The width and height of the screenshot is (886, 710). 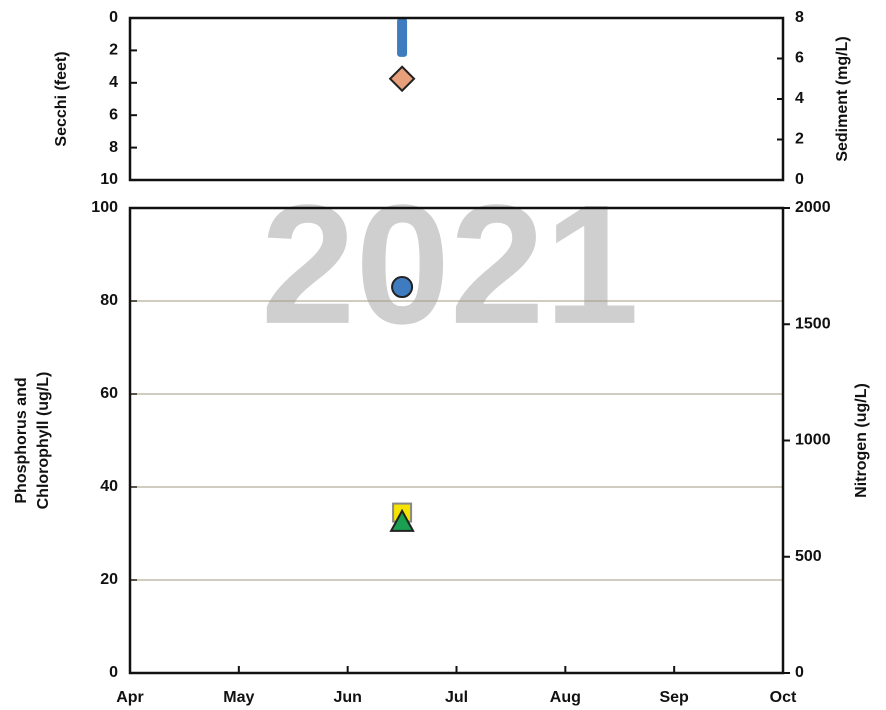 I want to click on x-tick-label: Jun, so click(x=347, y=697).